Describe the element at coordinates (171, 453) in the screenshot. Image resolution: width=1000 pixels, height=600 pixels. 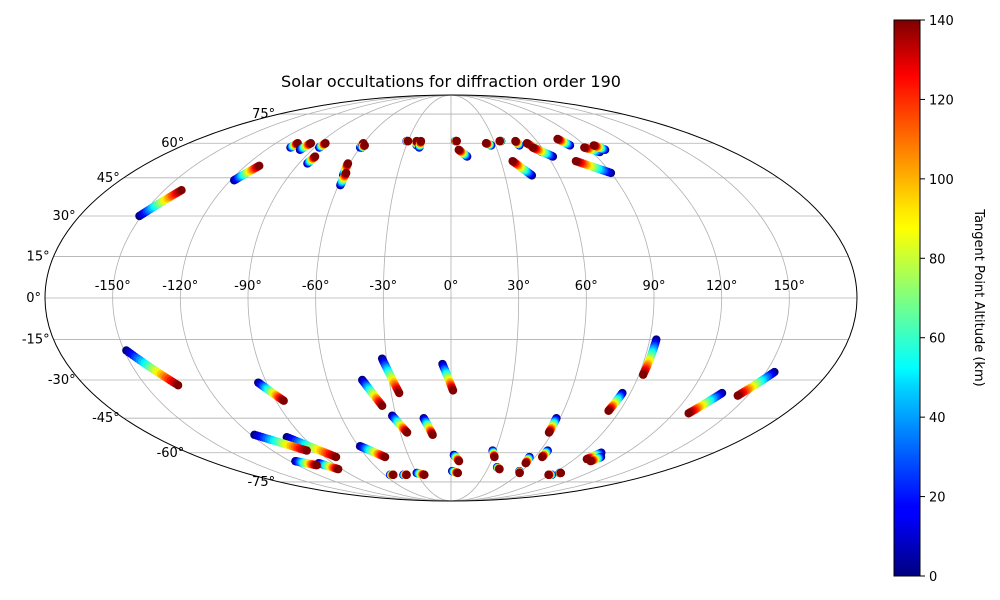
I see `latitude-tick-label: -60°` at that location.